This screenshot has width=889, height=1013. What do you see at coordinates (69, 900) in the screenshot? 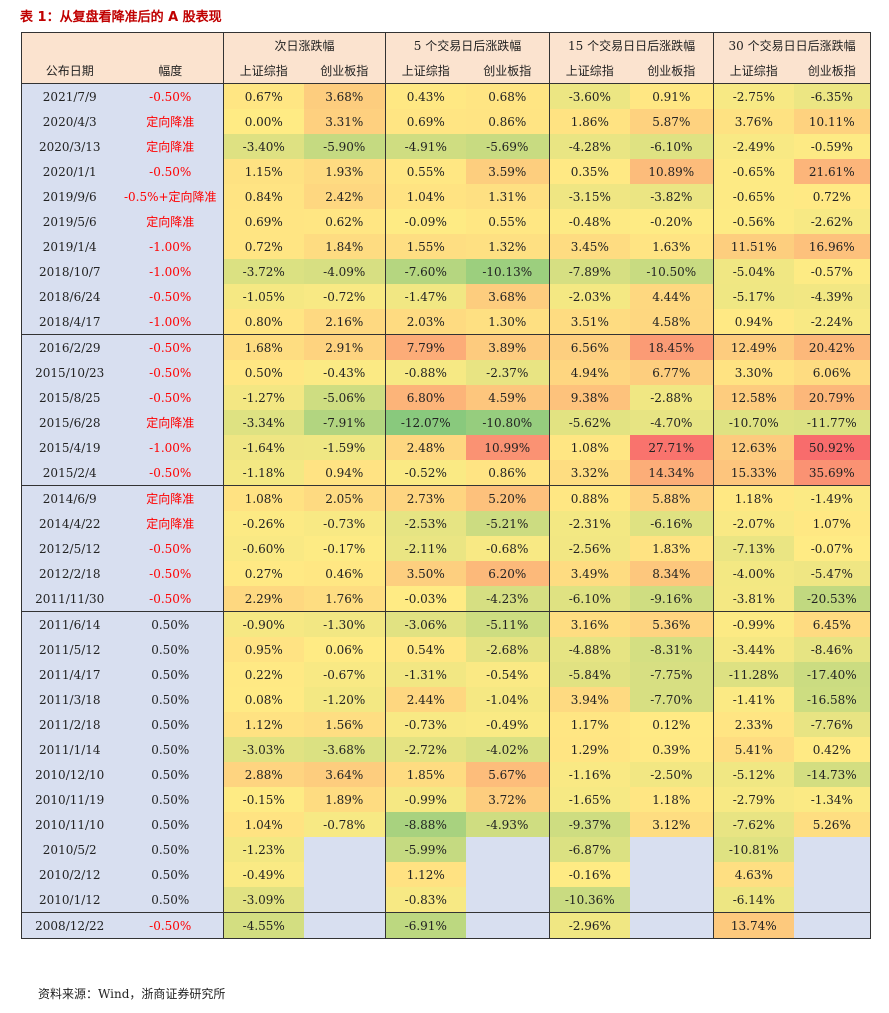
I see `cell-date: 2010/1/12` at bounding box center [69, 900].